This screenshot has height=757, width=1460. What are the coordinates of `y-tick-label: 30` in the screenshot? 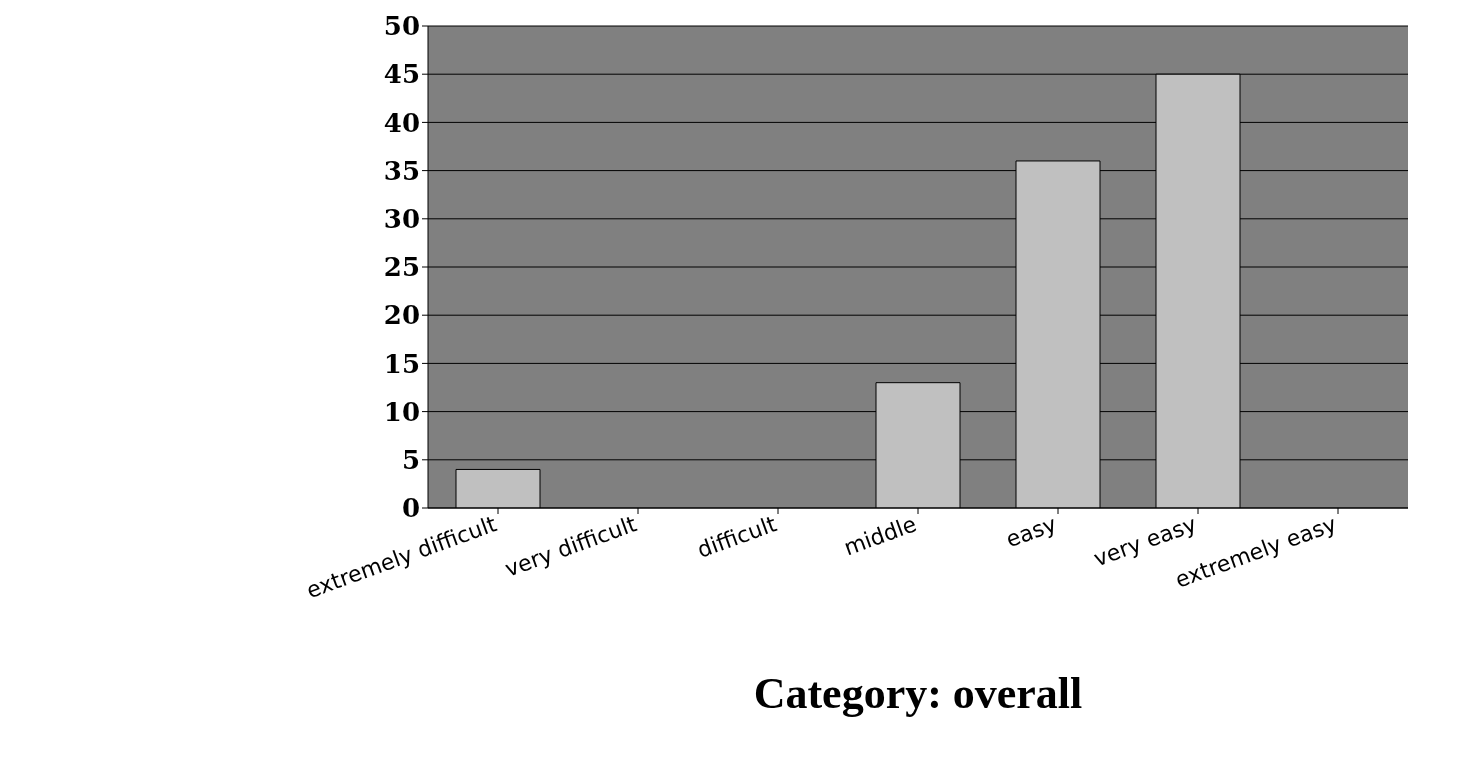 It's located at (401, 219).